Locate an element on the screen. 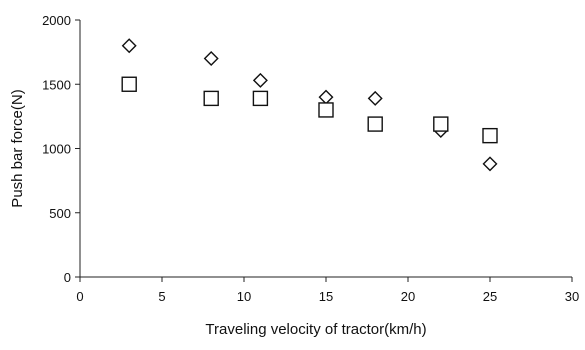 The width and height of the screenshot is (585, 350). x-ticks: 0 5 10 15 20 25 30 is located at coordinates (327, 290).